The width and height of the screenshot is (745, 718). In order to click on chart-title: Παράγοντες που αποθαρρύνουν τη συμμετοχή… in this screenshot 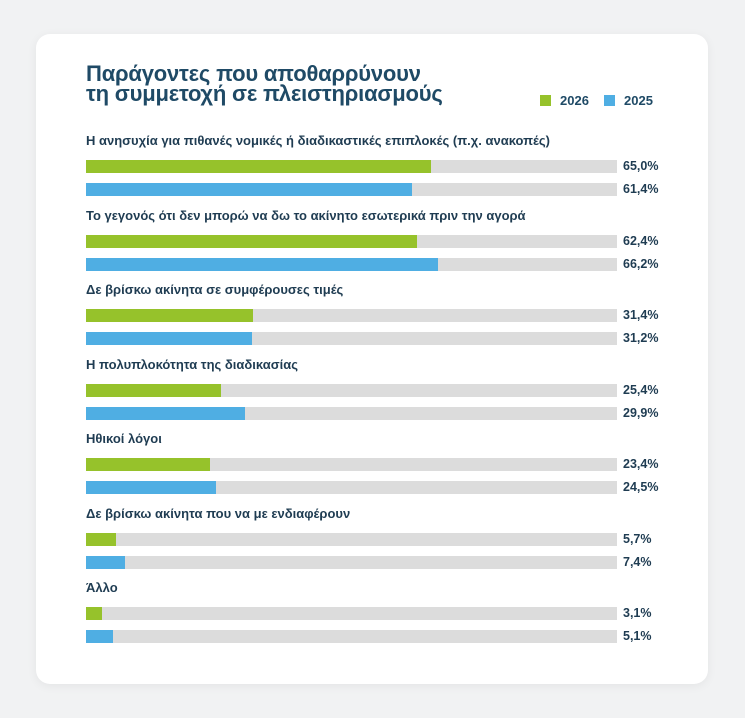, I will do `click(286, 83)`.